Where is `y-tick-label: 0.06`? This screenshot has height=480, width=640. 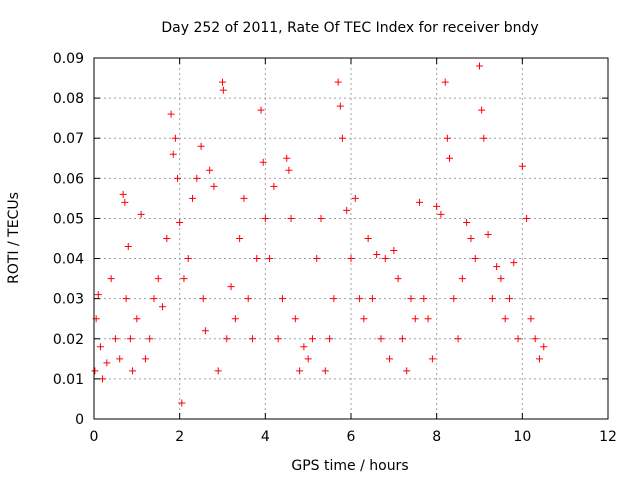
y-tick-label: 0.06 is located at coordinates (68, 179).